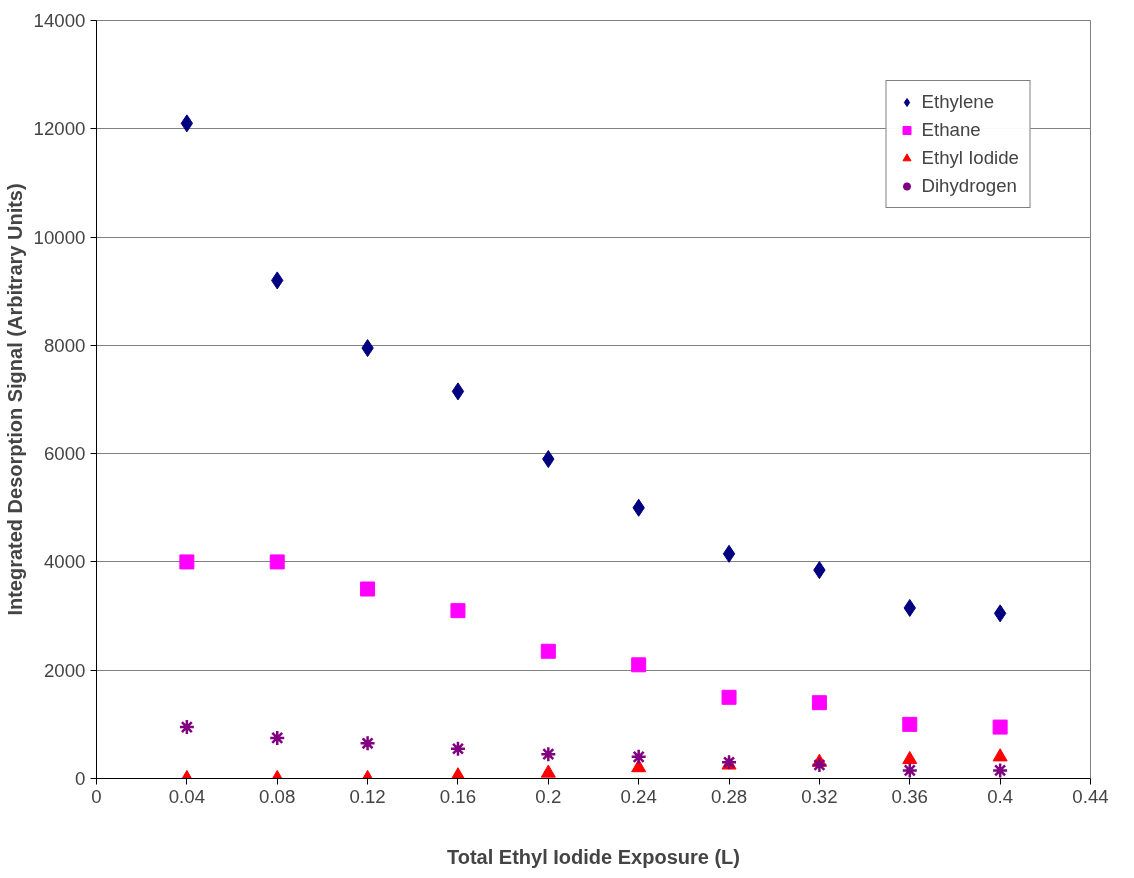 The width and height of the screenshot is (1134, 878). What do you see at coordinates (14, 399) in the screenshot?
I see `y-axis-title: Integrated Desorption Signal (Arbitrary Units)` at bounding box center [14, 399].